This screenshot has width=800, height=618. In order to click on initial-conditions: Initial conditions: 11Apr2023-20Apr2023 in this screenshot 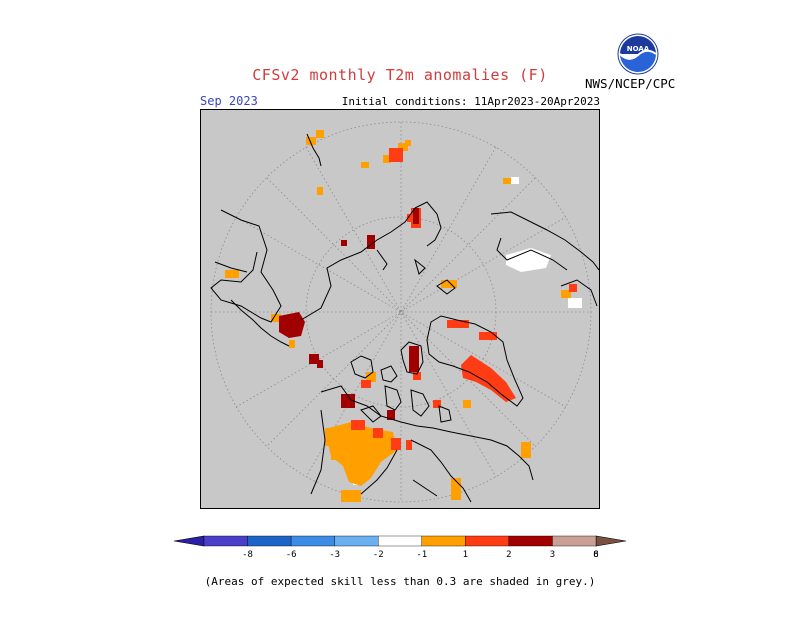, I will do `click(470, 101)`.